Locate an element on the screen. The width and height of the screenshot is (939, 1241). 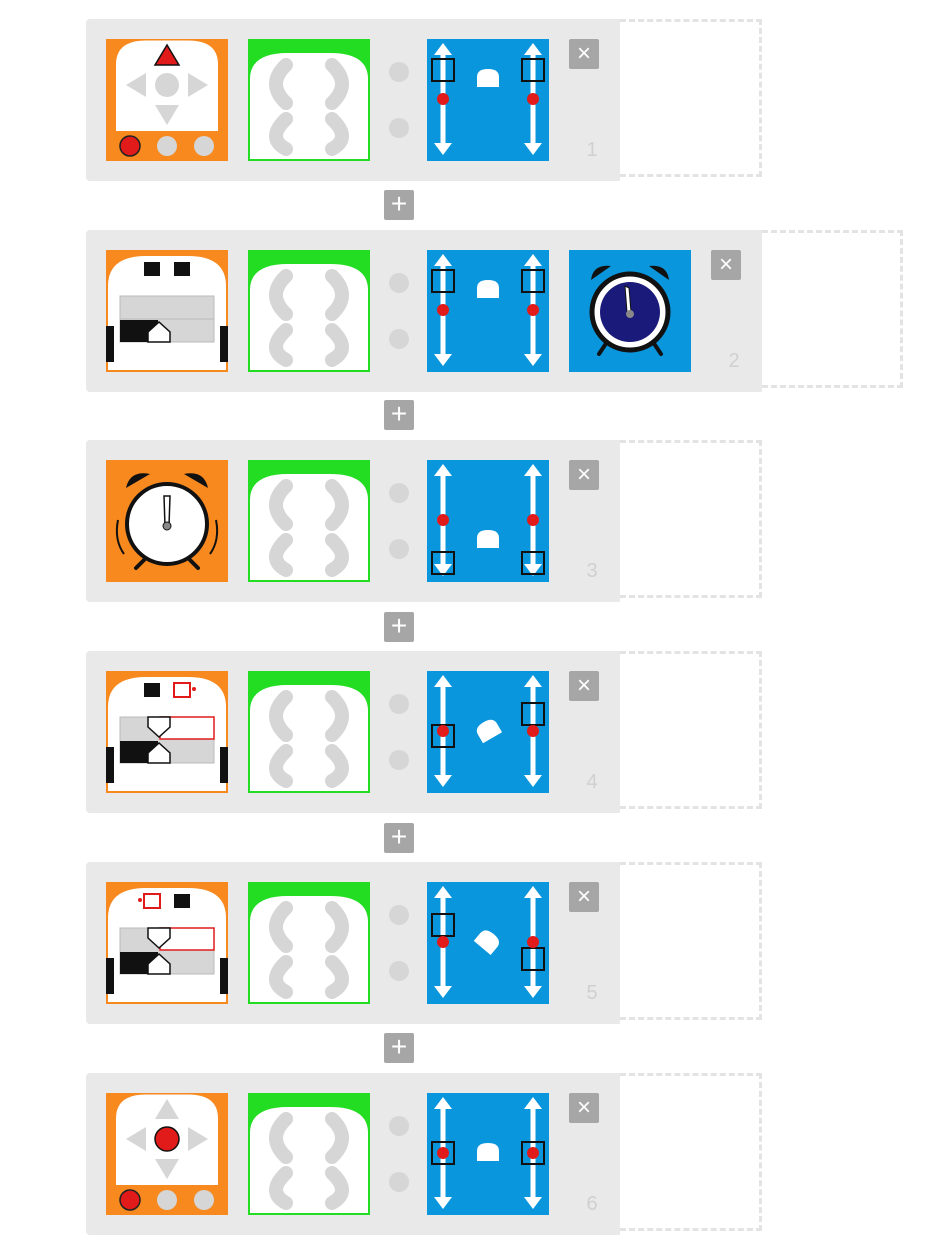
action-card-timer is located at coordinates (630, 311).